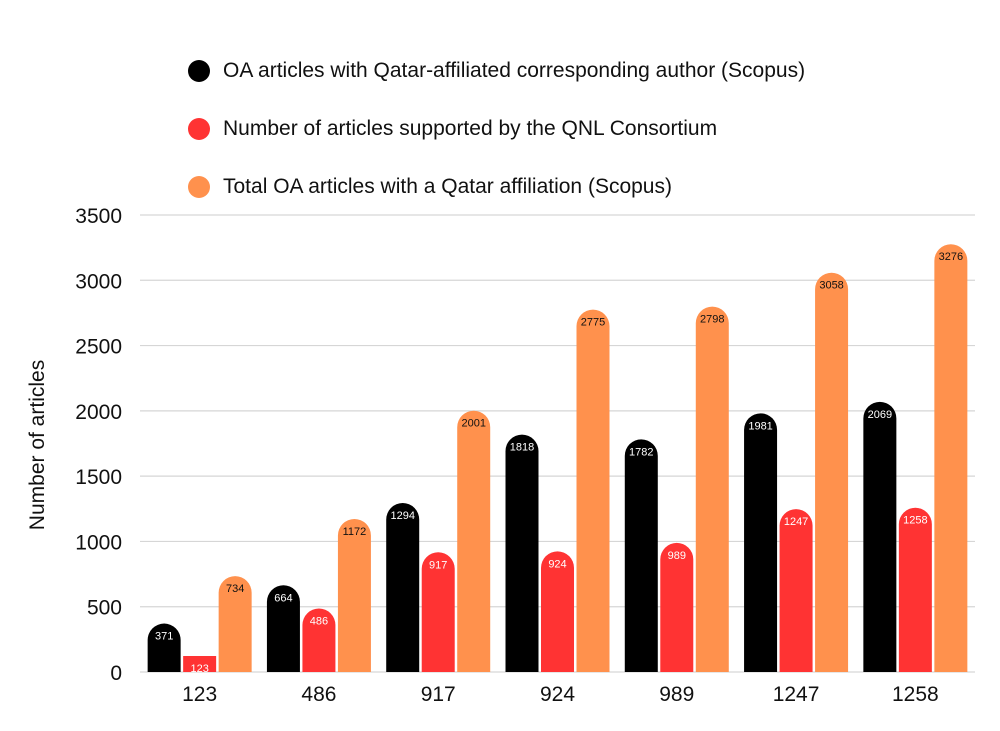 The image size is (1000, 731). Describe the element at coordinates (98, 477) in the screenshot. I see `y-tick-label: 1500` at that location.